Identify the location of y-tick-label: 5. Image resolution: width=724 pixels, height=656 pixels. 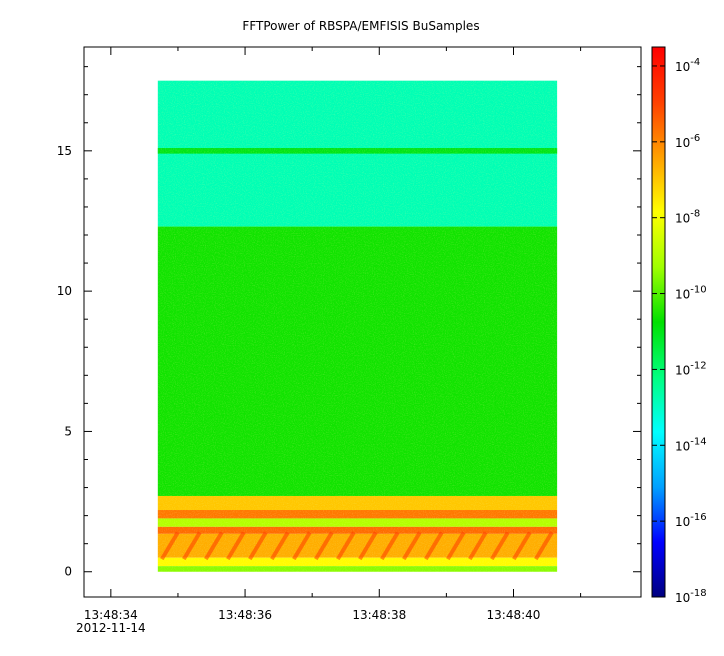
(68, 431).